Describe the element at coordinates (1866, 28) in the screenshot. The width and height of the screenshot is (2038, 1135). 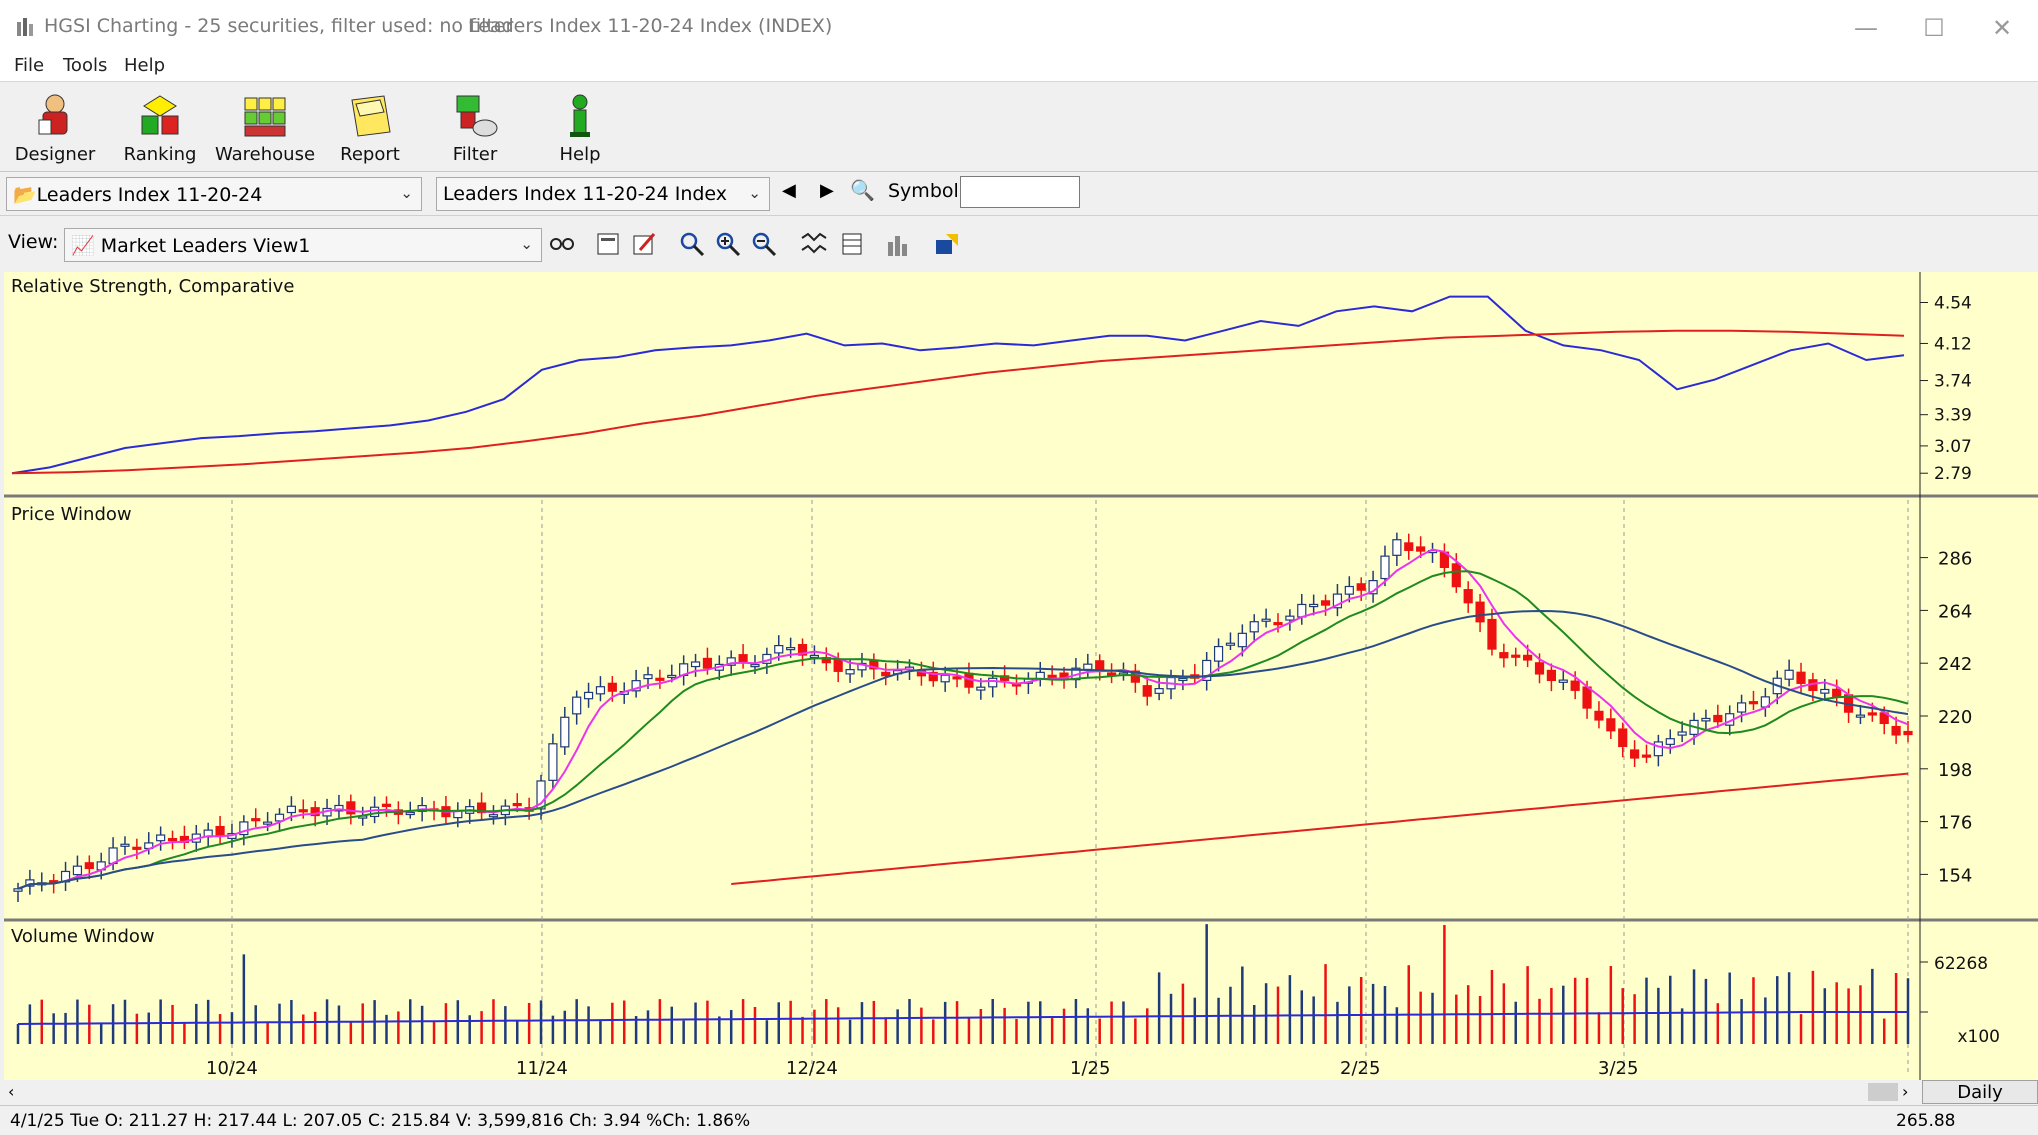
I see `minimize-icon: —` at that location.